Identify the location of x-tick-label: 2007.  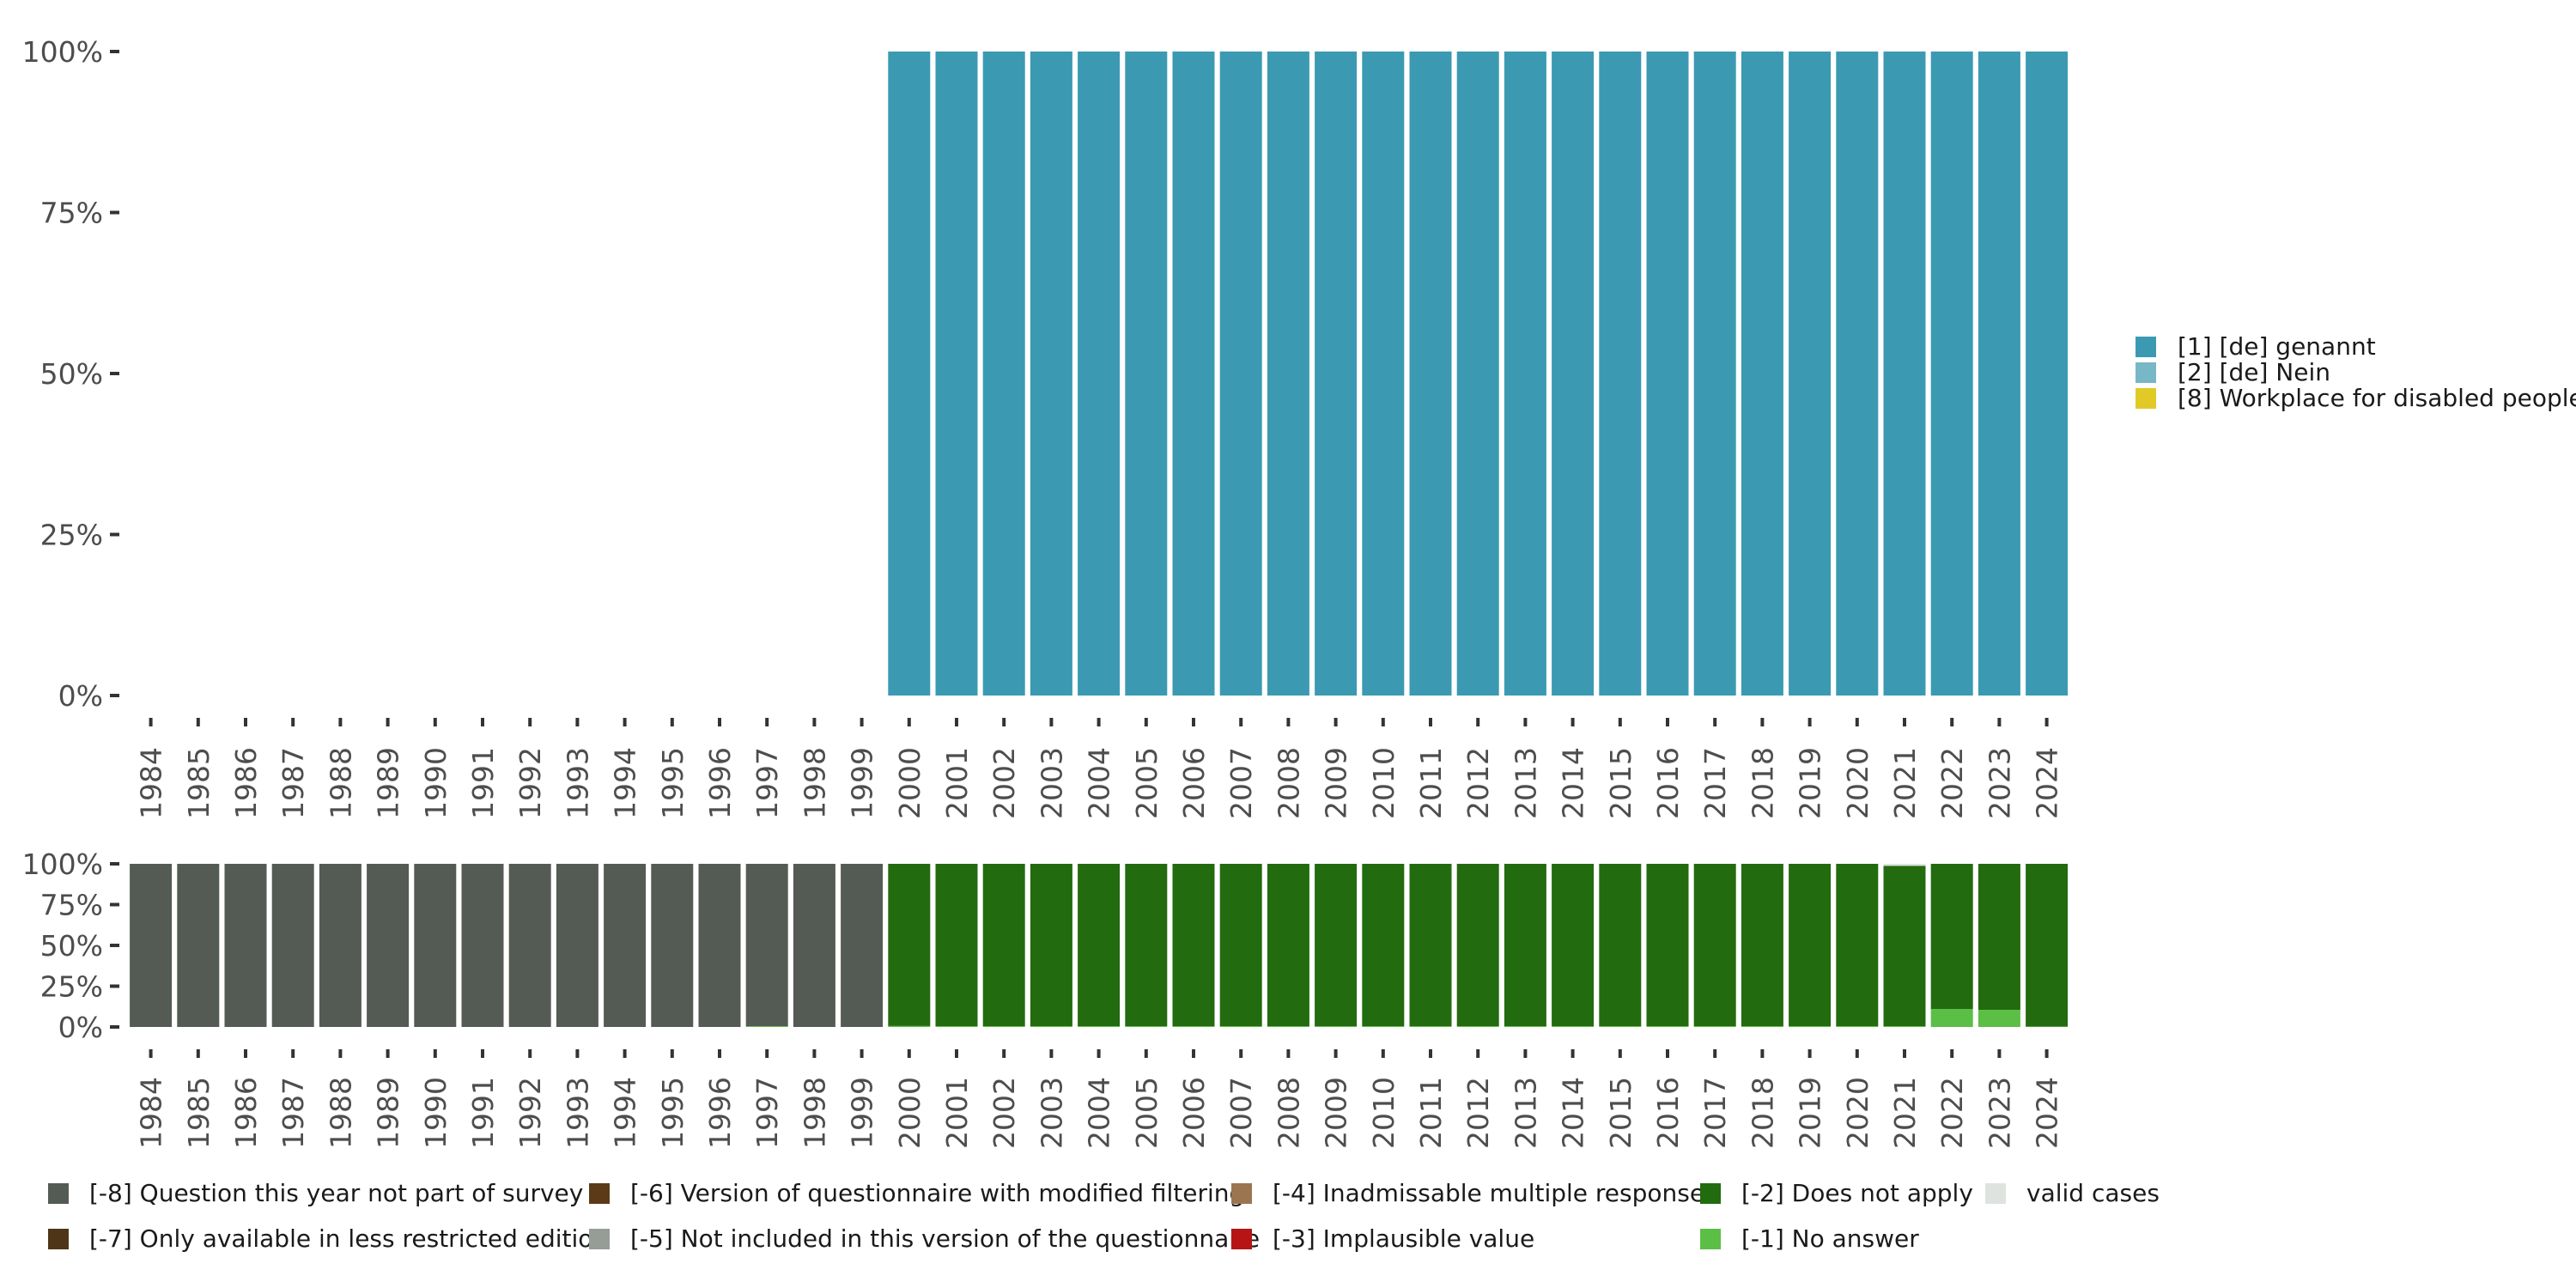
(1241, 1113).